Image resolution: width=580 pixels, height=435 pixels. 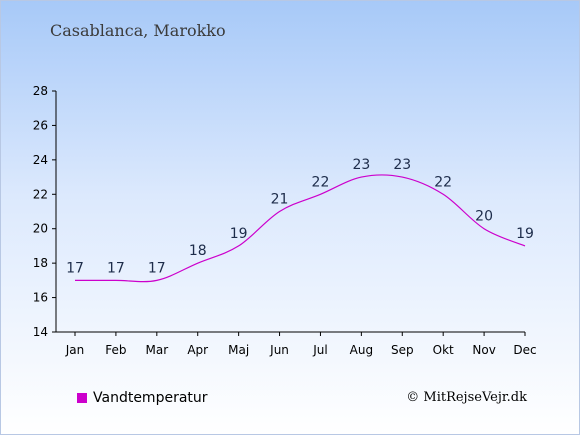 What do you see at coordinates (402, 350) in the screenshot?
I see `x-tick-label: Sep` at bounding box center [402, 350].